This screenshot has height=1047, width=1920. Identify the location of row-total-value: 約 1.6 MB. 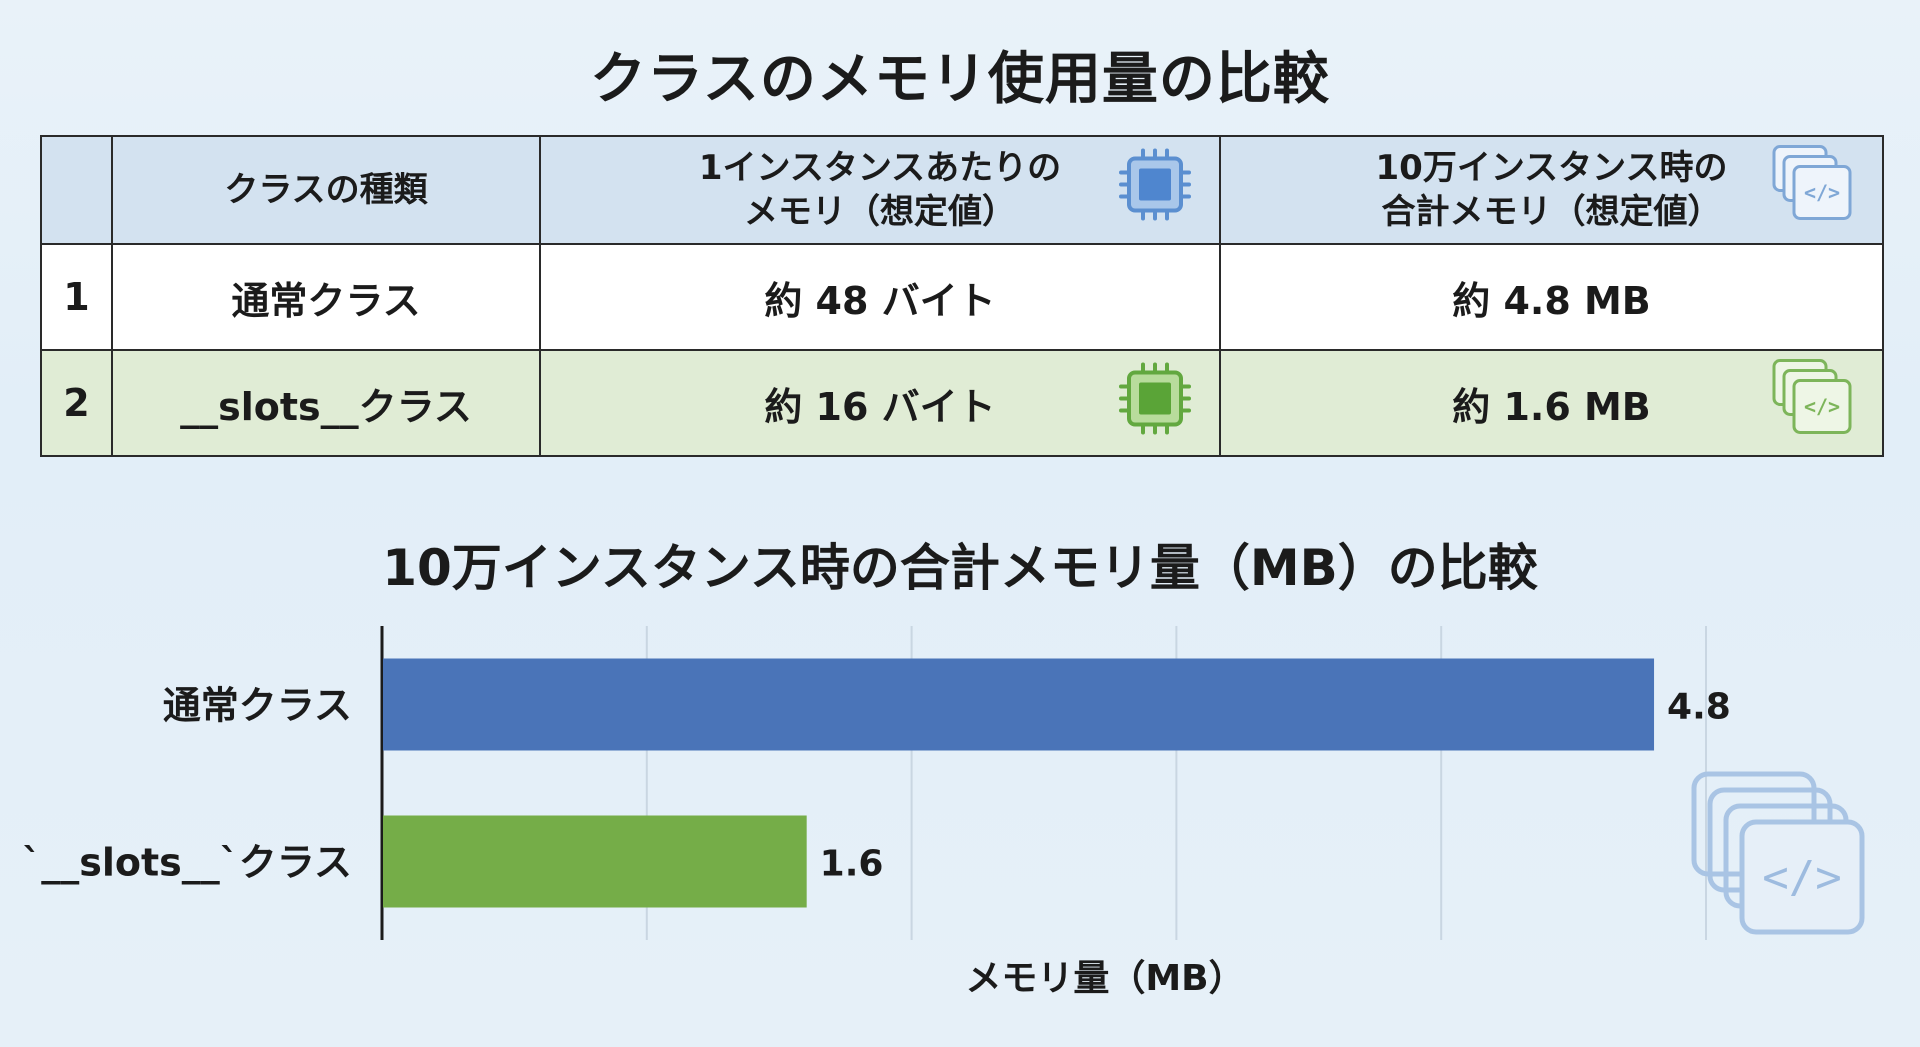
(1551, 406).